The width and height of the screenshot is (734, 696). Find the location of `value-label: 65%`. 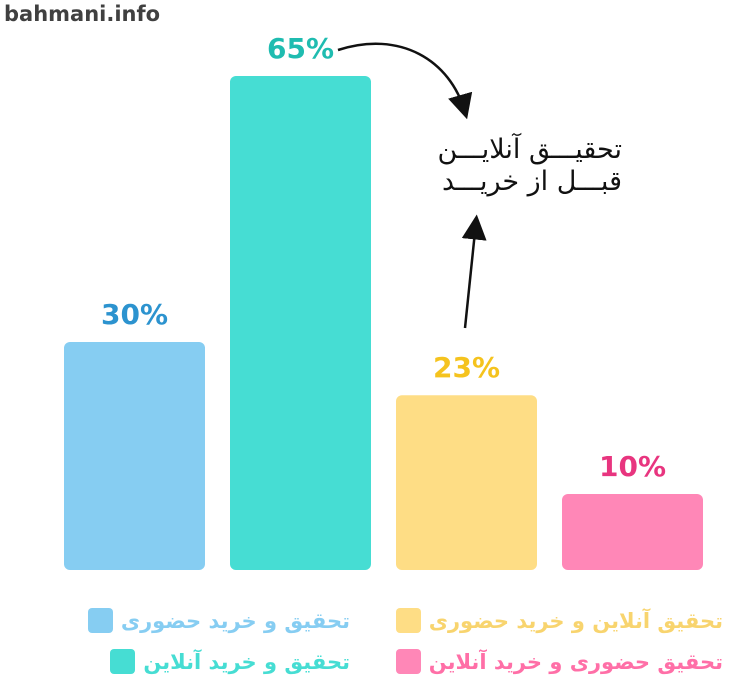

value-label: 65% is located at coordinates (300, 48).